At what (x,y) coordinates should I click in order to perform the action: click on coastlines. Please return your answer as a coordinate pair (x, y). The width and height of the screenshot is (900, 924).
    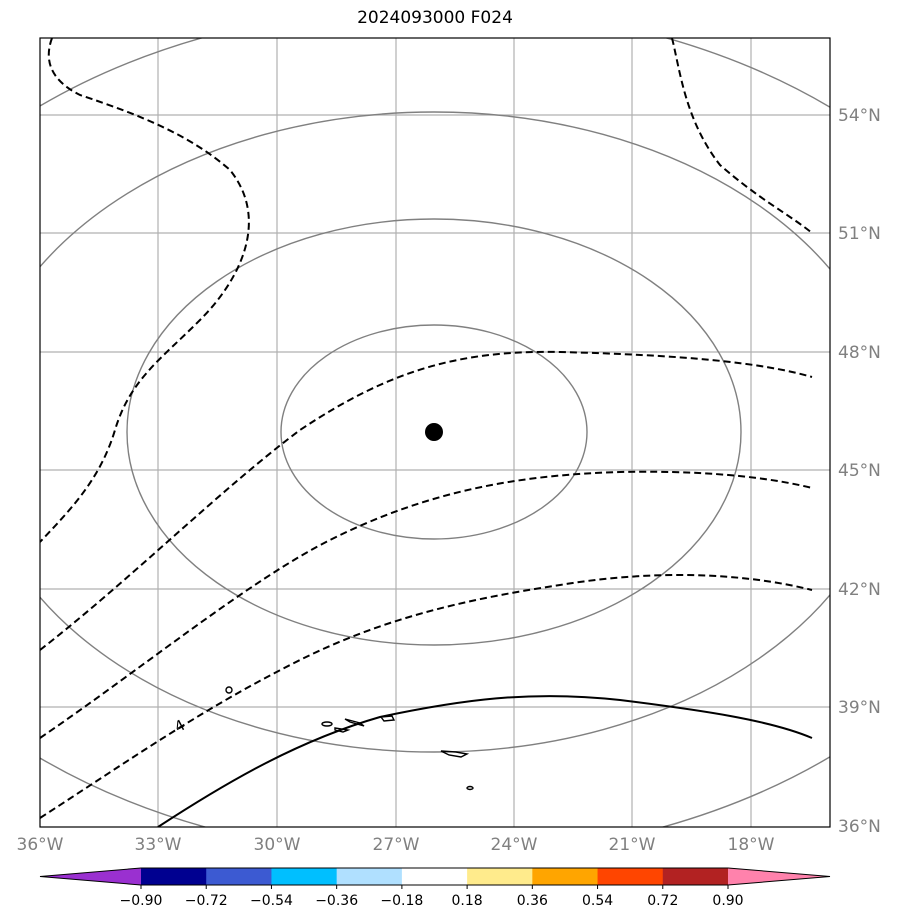
    Looking at the image, I should click on (349, 738).